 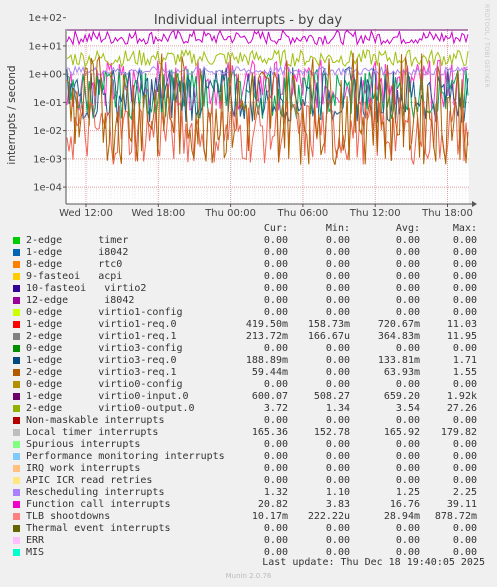 What do you see at coordinates (101, 372) in the screenshot?
I see `legend-label: 2-edge virtio3-req.1` at bounding box center [101, 372].